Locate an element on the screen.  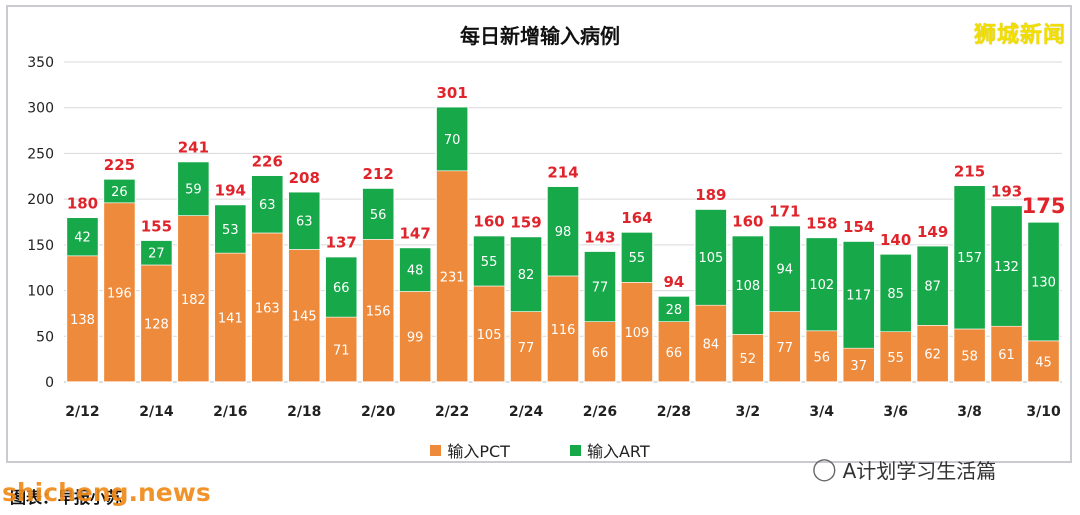
total-value-label: 193 is located at coordinates (1006, 192).